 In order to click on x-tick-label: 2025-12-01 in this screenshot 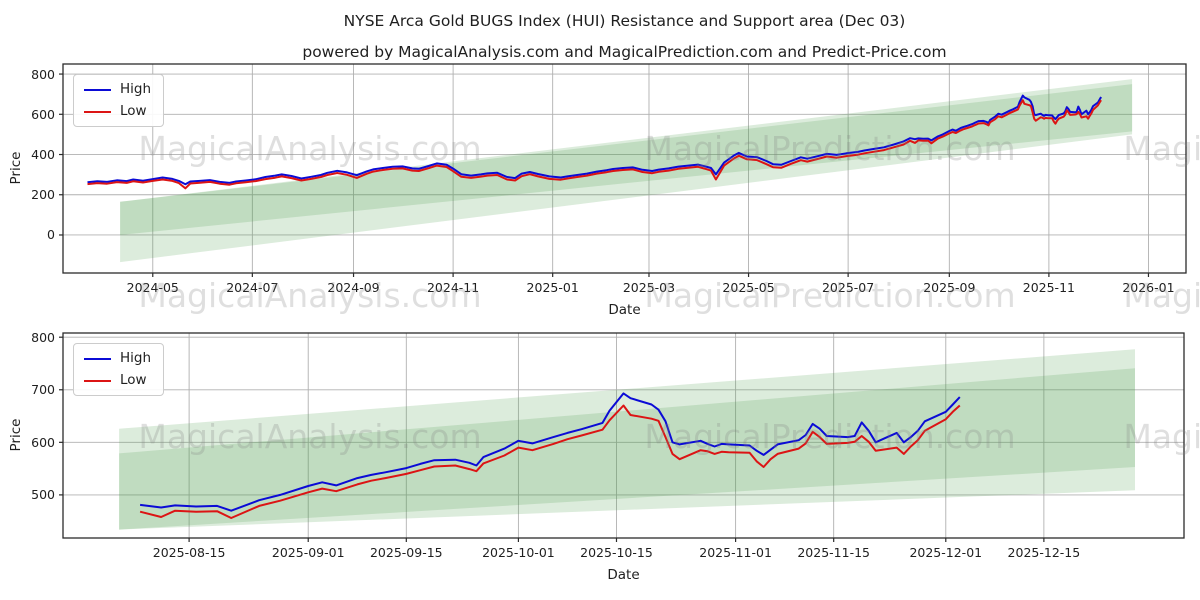, I will do `click(946, 552)`.